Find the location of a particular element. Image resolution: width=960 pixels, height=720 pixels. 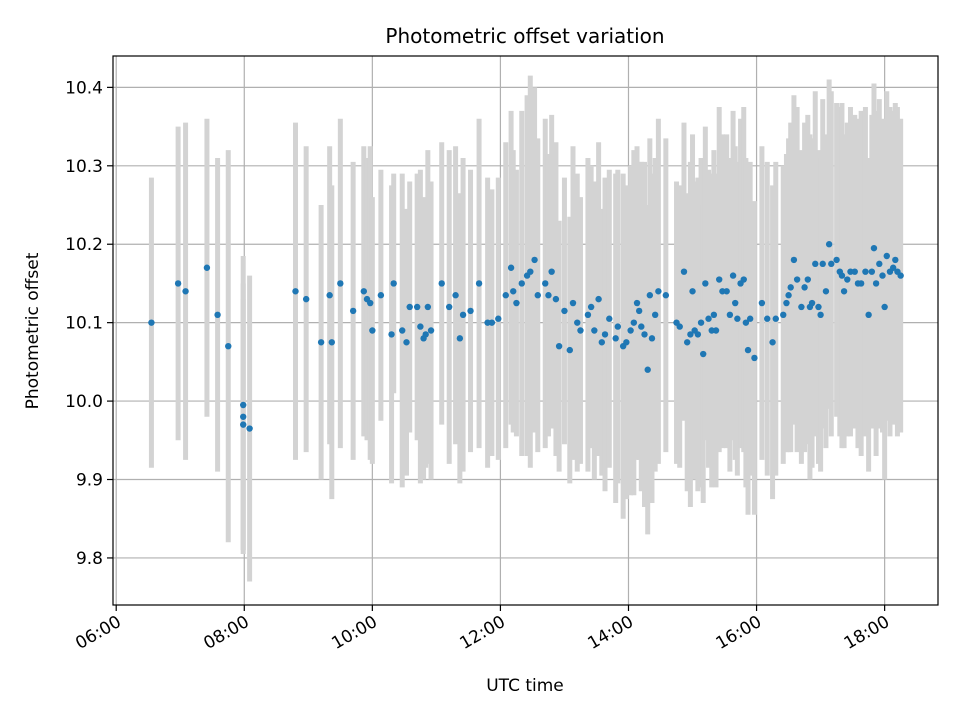

y-tick-label: 10.1 is located at coordinates (84, 324).